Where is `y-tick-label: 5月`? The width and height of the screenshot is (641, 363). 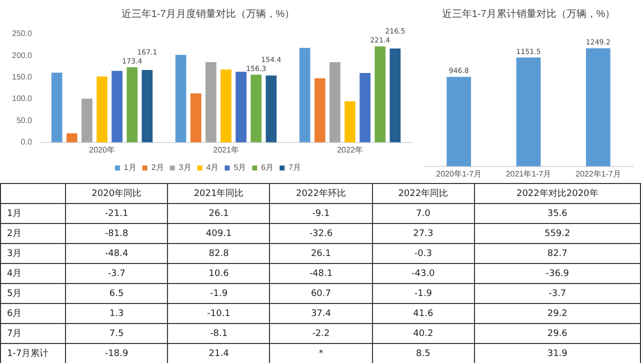
y-tick-label: 5月 is located at coordinates (33, 294).